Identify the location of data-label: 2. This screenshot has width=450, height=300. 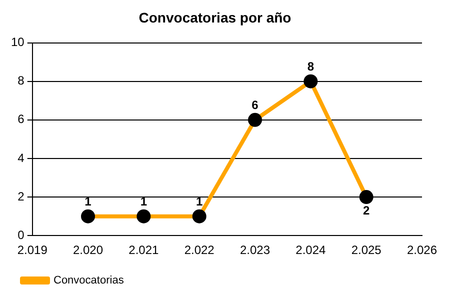
(366, 210).